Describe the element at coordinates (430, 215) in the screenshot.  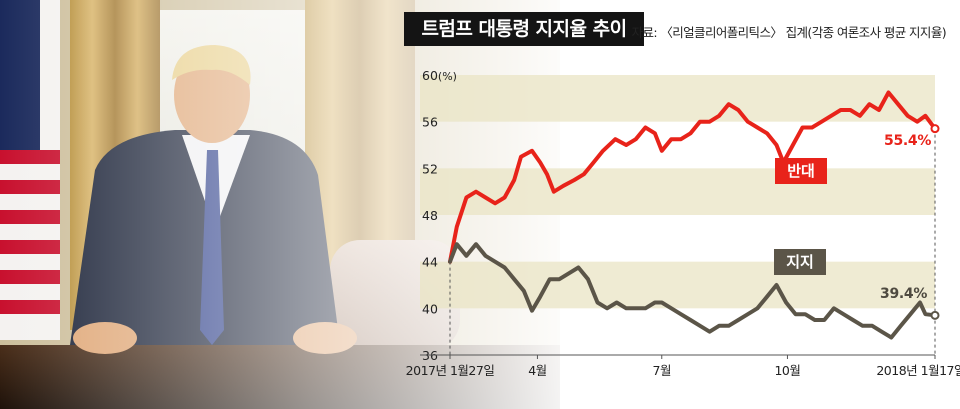
I see `y-tick-label: 48` at that location.